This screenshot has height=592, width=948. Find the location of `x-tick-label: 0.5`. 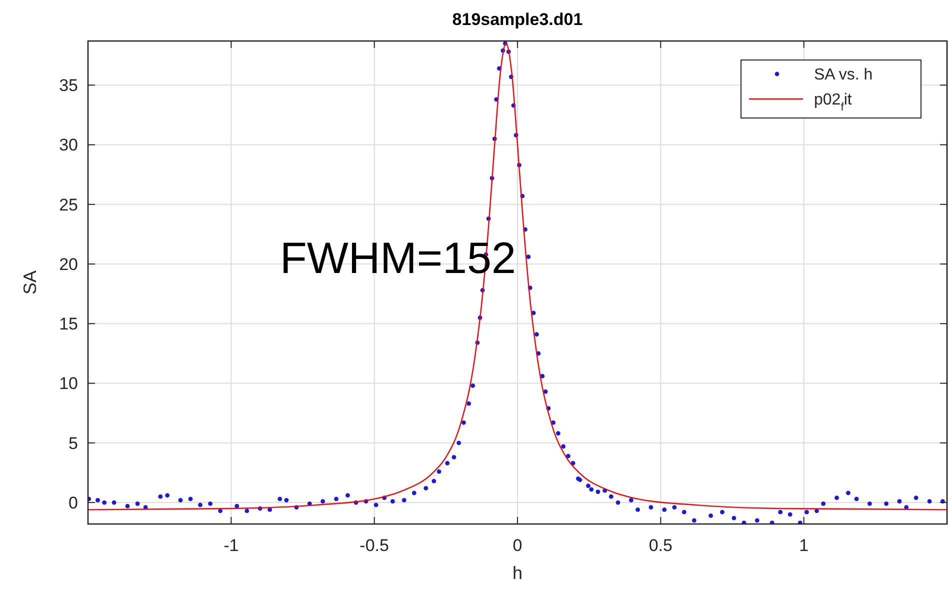

x-tick-label: 0.5 is located at coordinates (660, 545).